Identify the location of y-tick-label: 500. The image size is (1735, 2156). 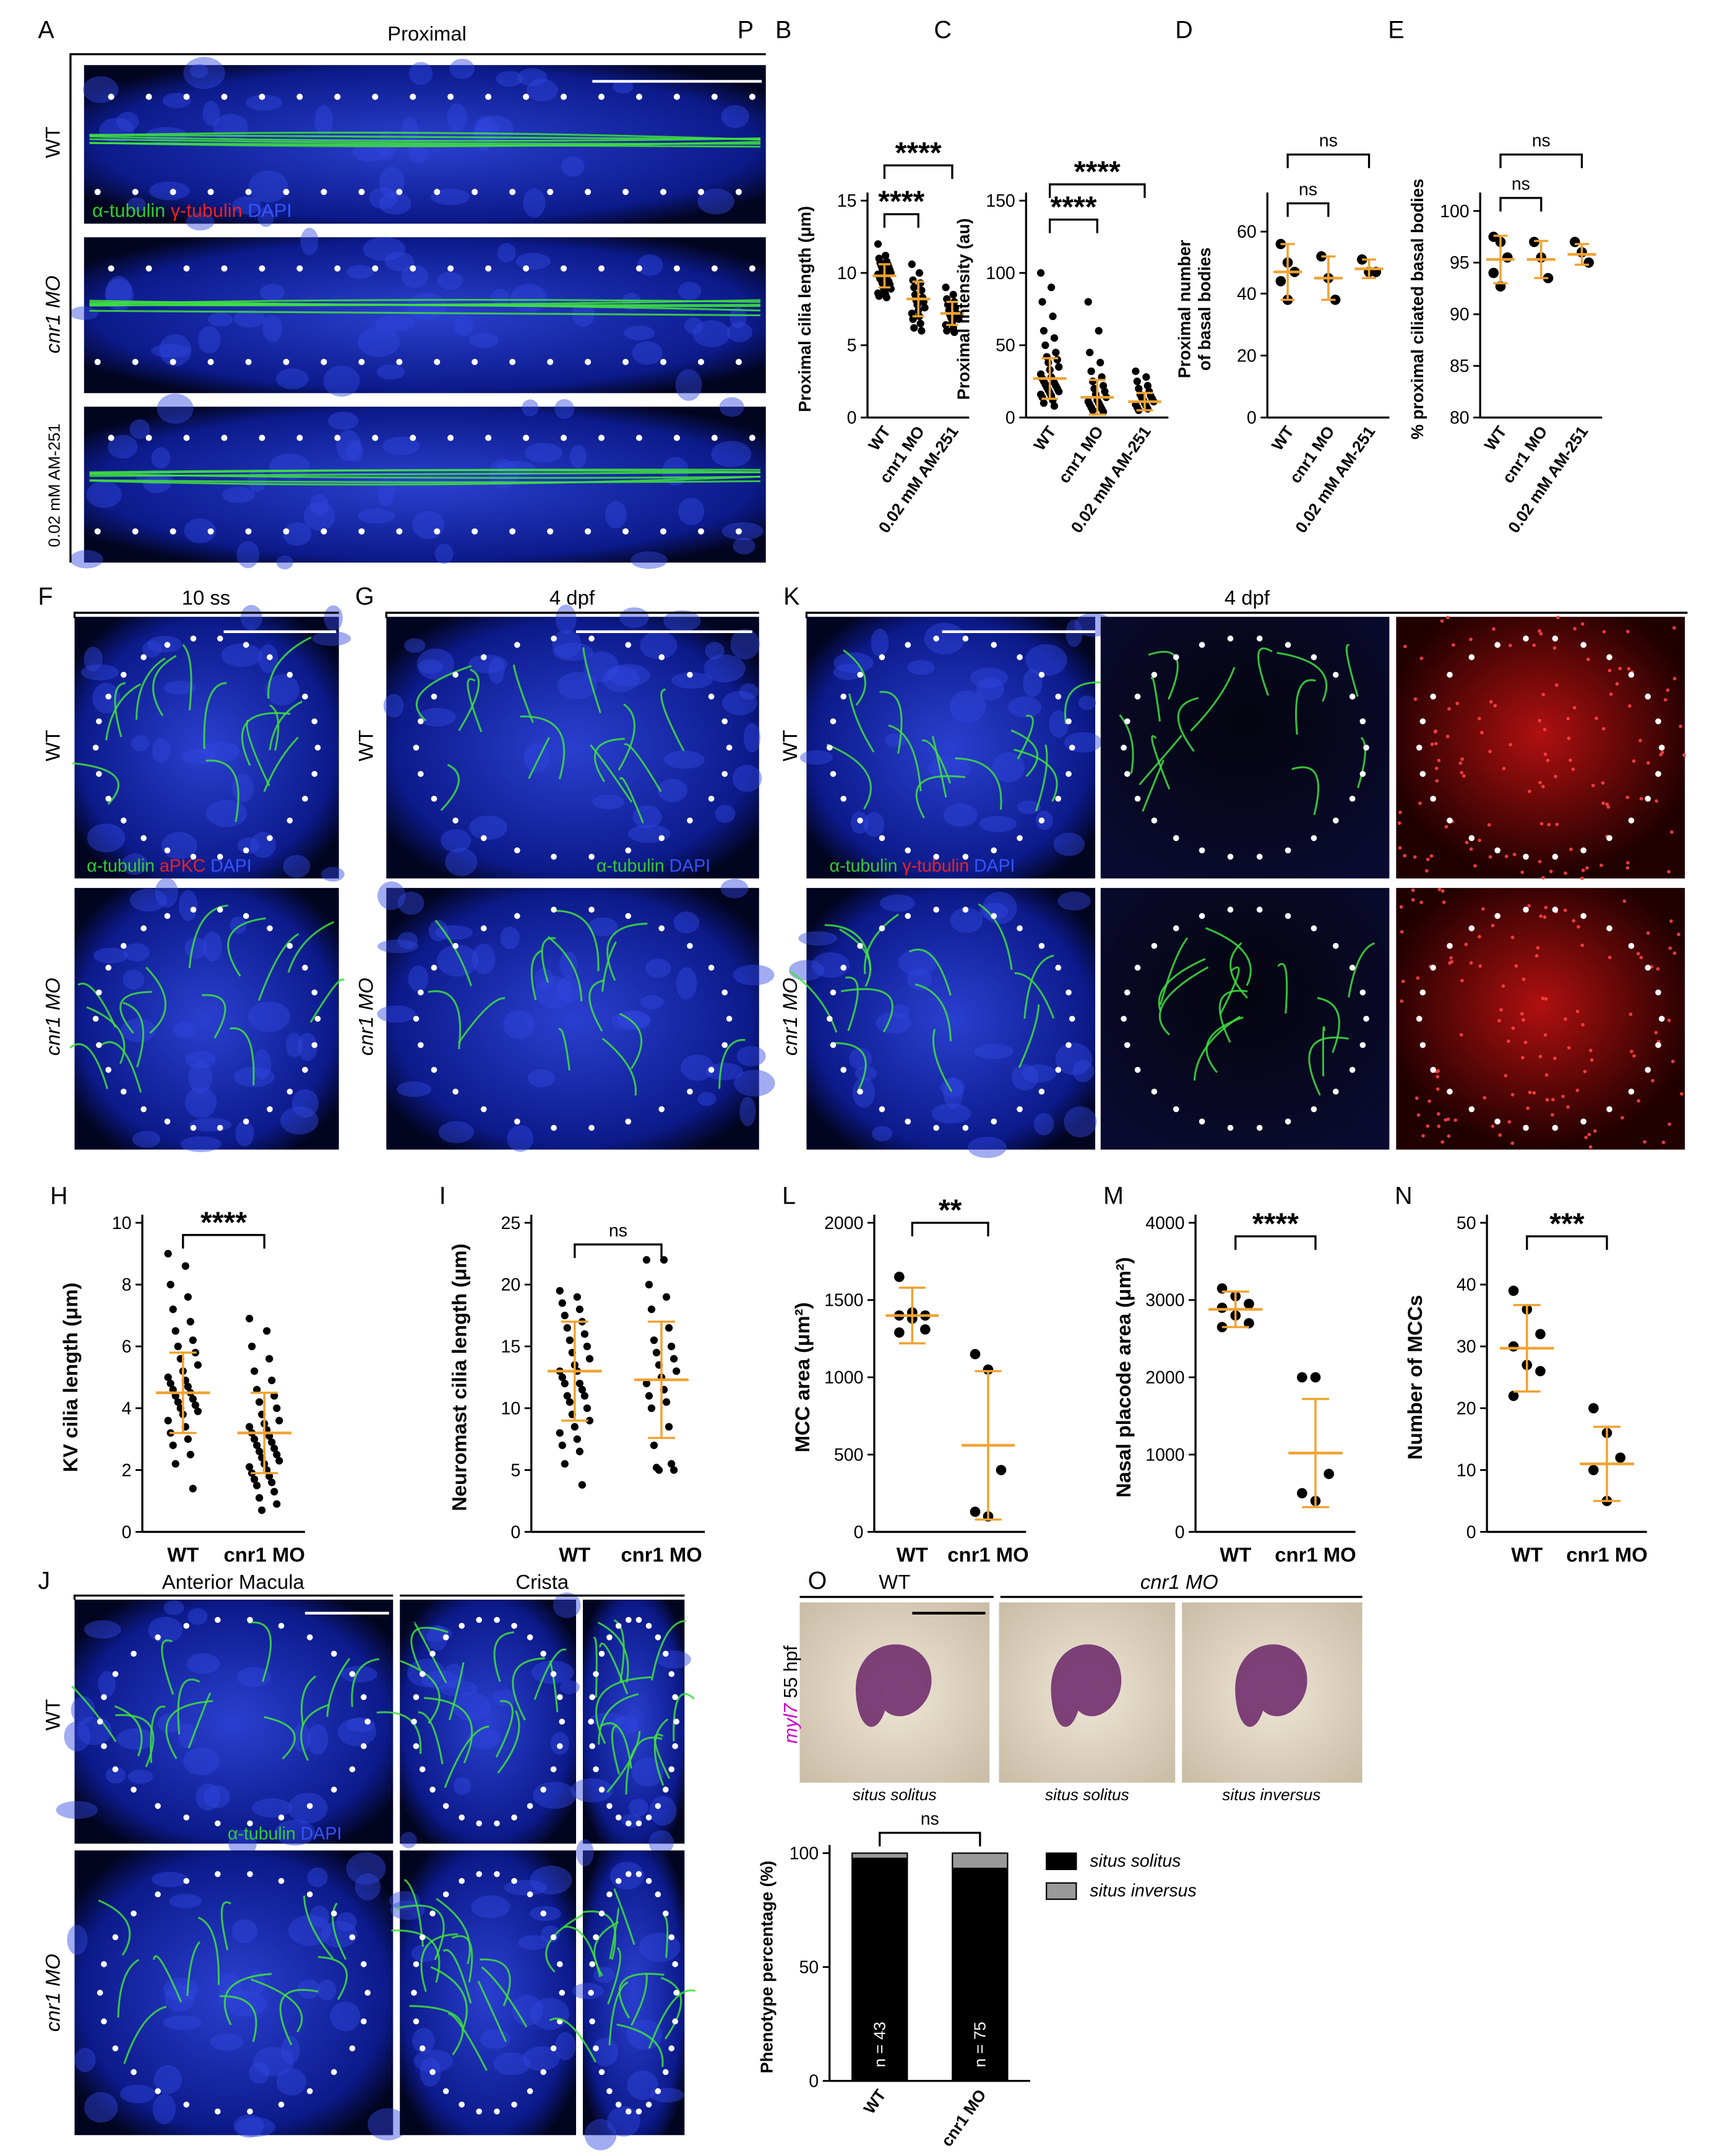
(849, 1455).